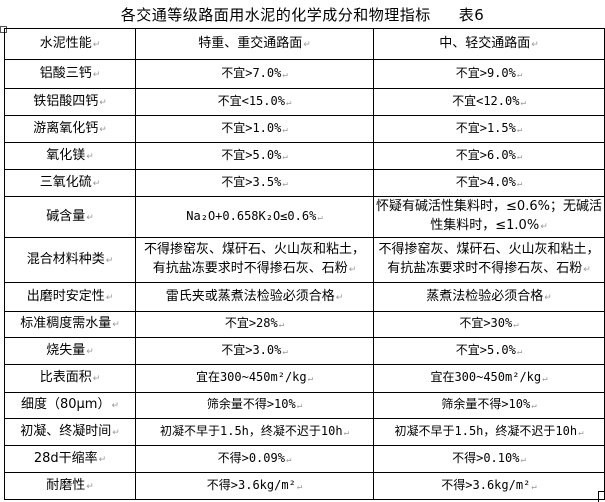  I want to click on table-row: 铝酸三钙不宜>7.0%不宜>9.0%, so click(304, 74).